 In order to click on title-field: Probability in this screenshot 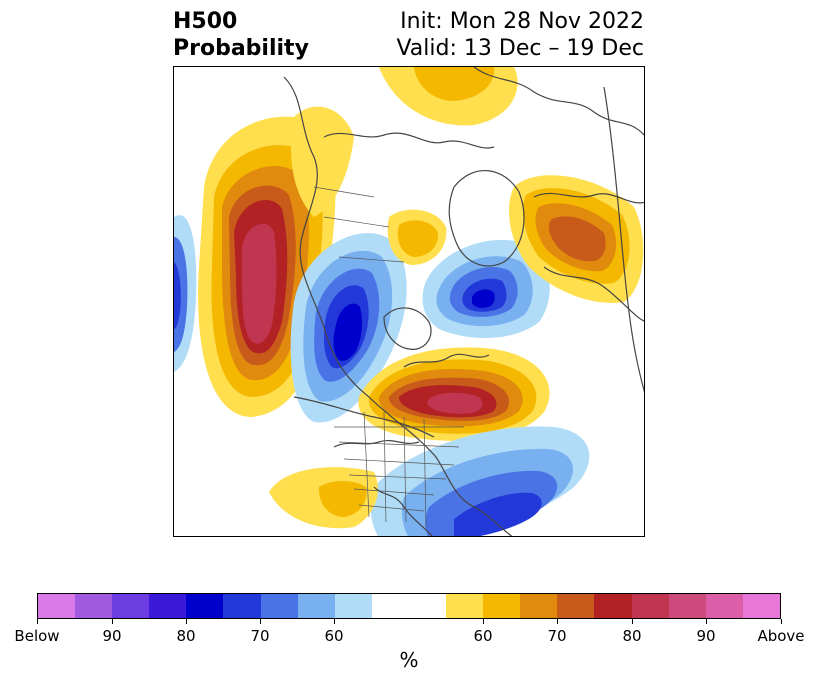, I will do `click(241, 48)`.